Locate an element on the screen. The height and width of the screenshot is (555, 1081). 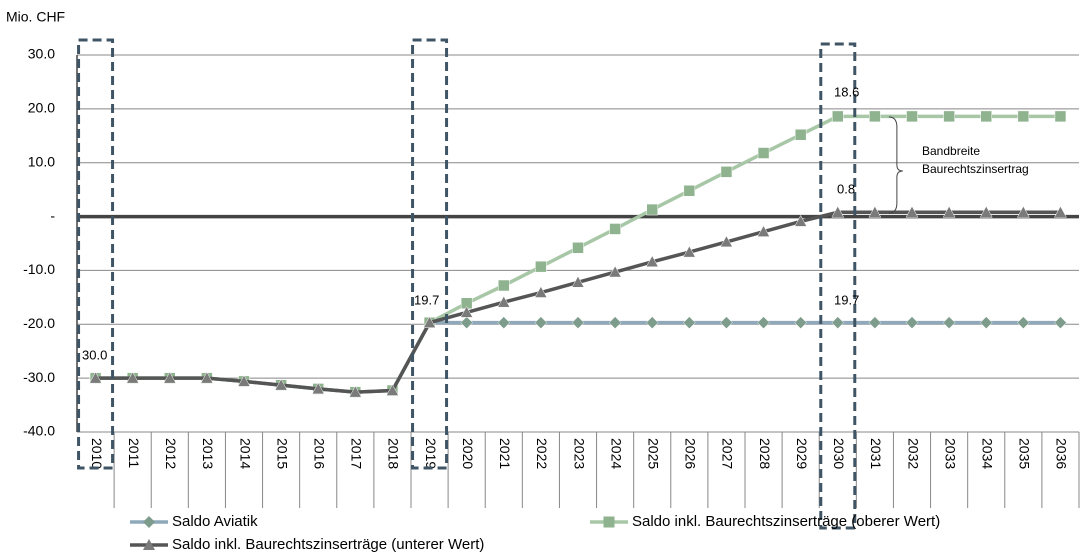
y-tick-label: 20.0 is located at coordinates (41, 108).